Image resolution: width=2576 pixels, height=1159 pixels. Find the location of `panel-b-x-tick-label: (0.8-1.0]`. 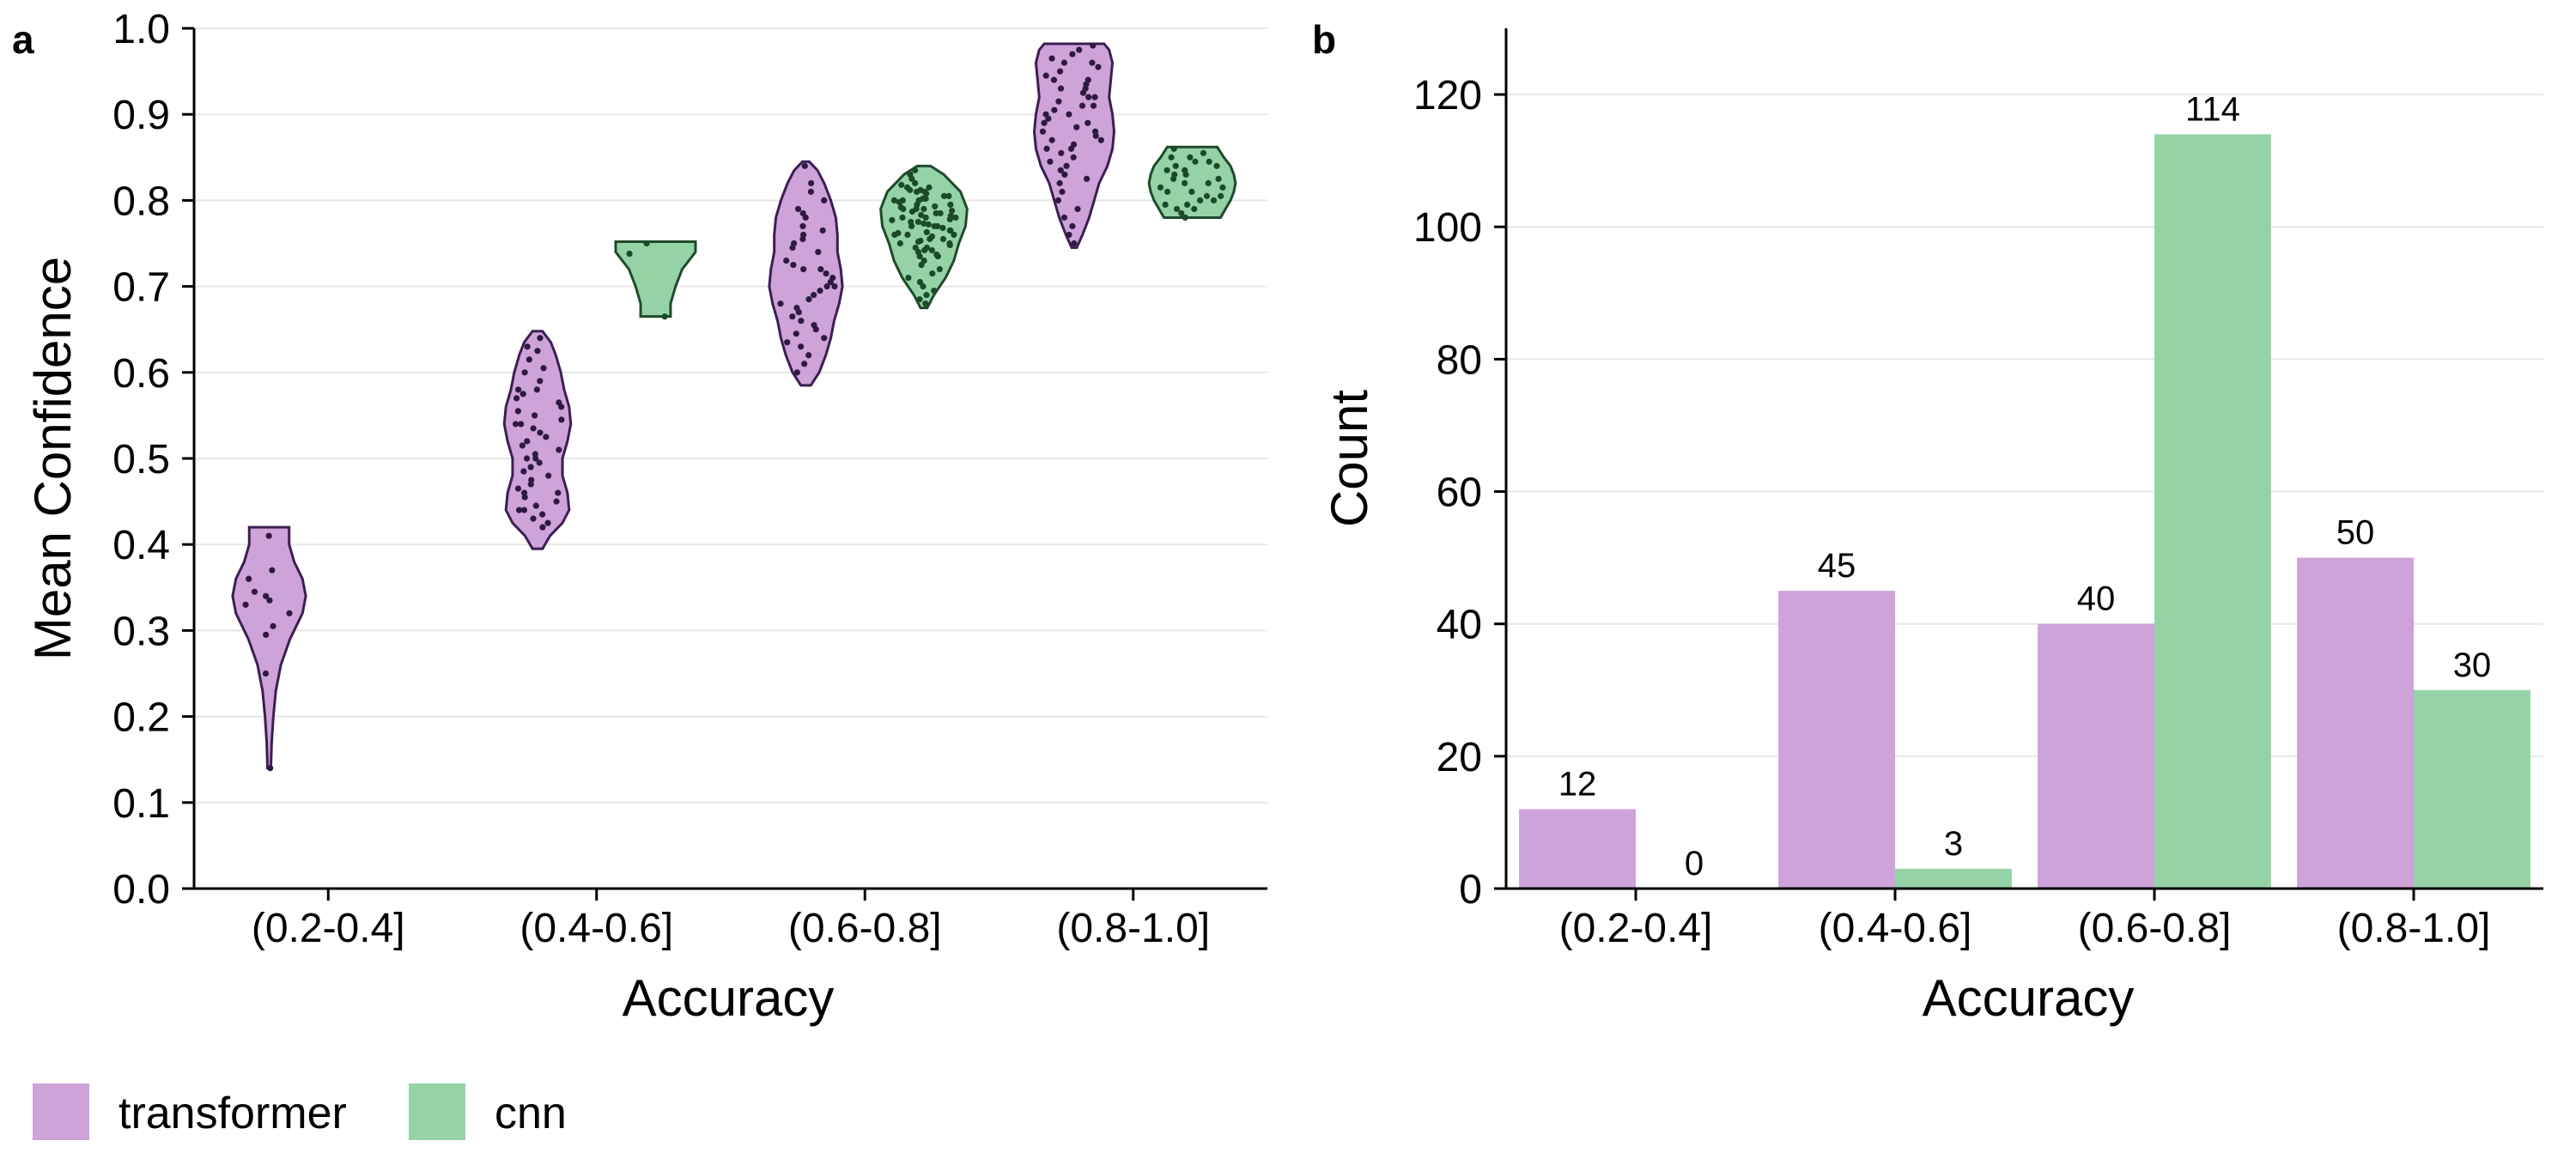

panel-b-x-tick-label: (0.8-1.0] is located at coordinates (2414, 929).